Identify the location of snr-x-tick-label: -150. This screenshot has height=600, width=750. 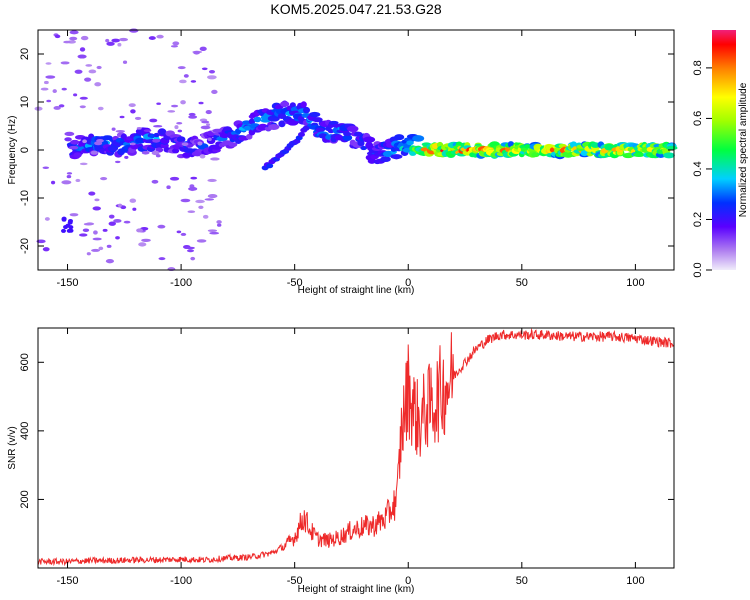
(68, 581).